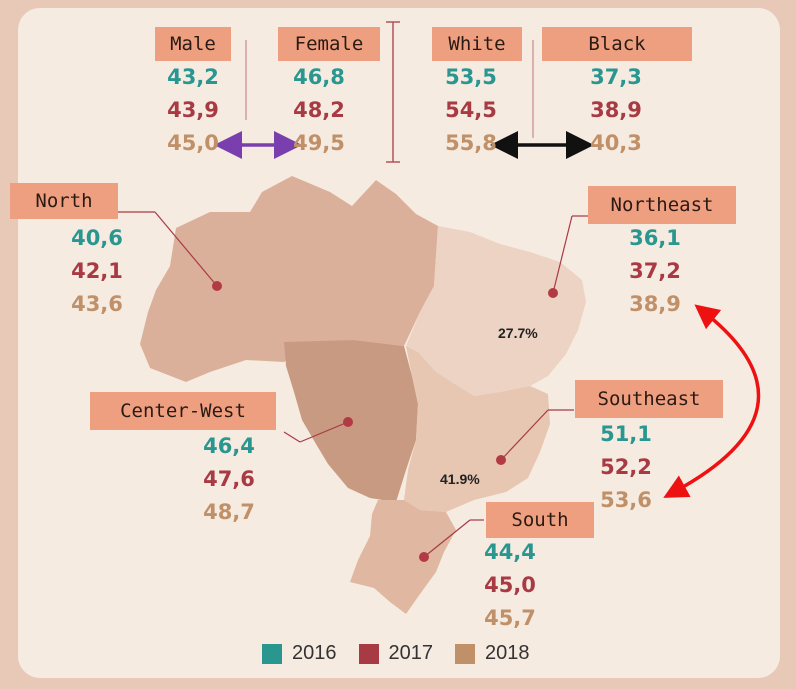 This screenshot has height=689, width=796. Describe the element at coordinates (193, 77) in the screenshot. I see `male-2016-value: 43,2` at that location.